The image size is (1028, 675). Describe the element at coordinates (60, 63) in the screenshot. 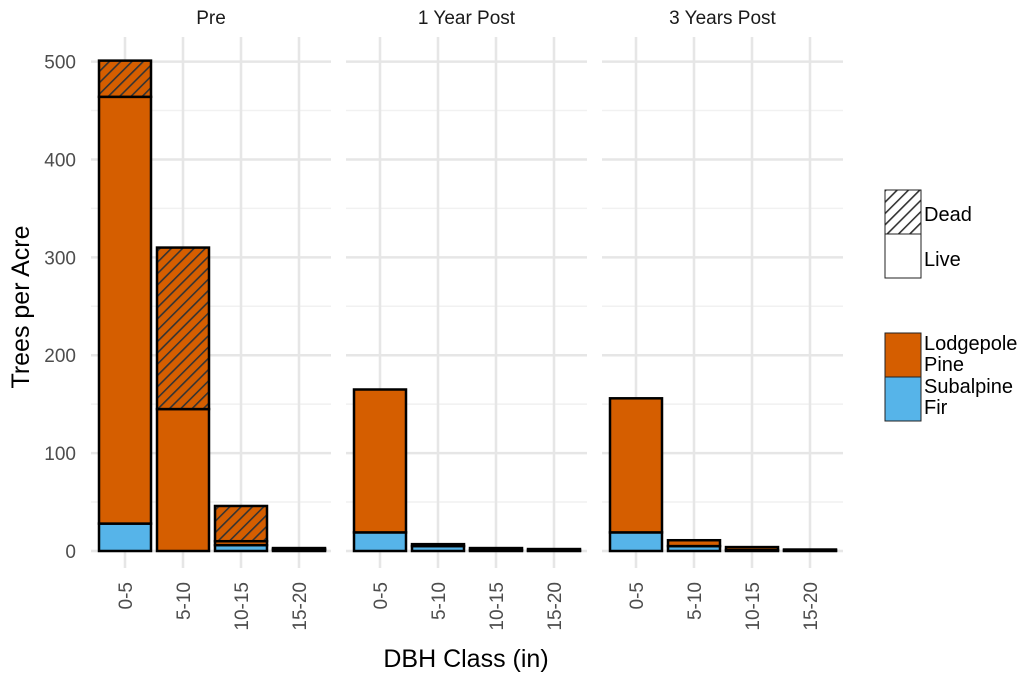

I see `y-tick-label: 500` at that location.